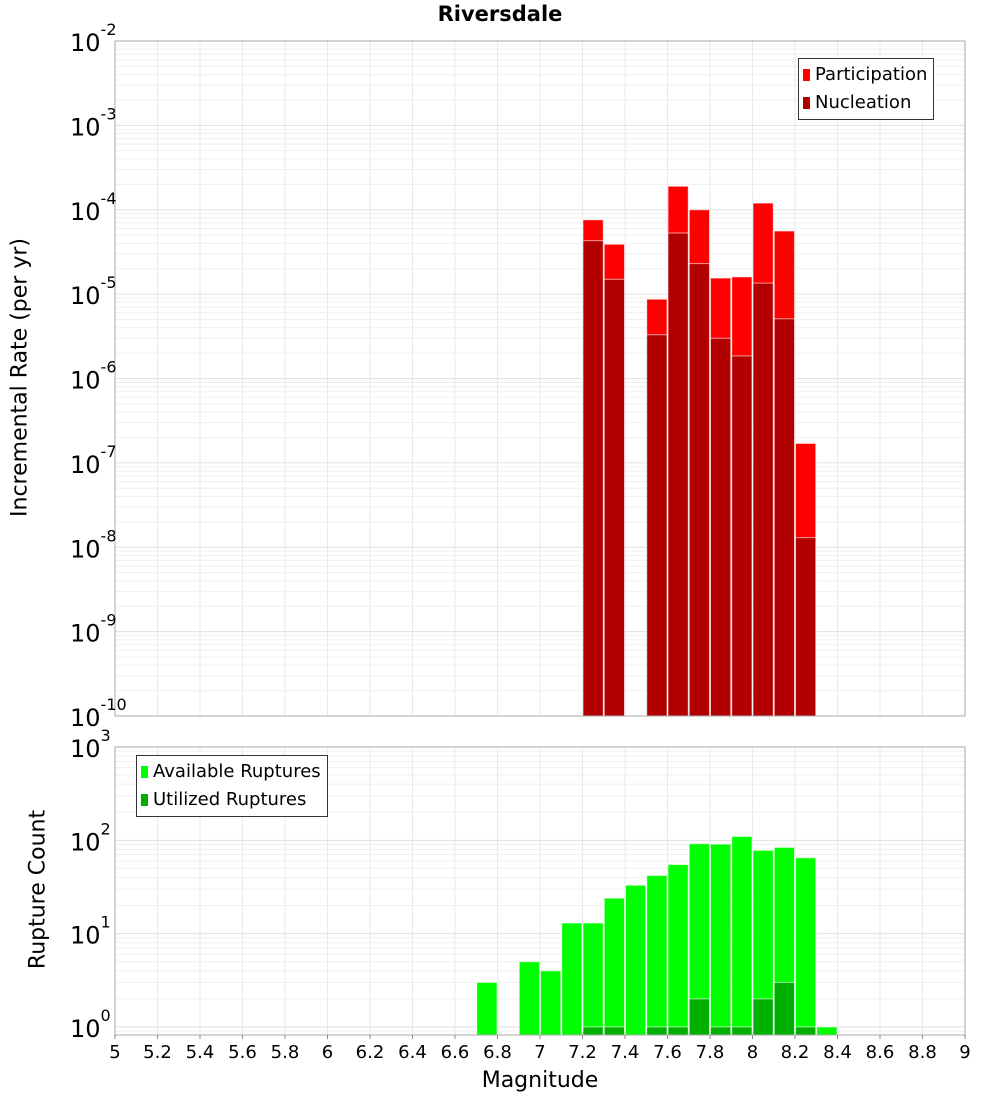 The height and width of the screenshot is (1100, 1000). Describe the element at coordinates (880, 1052) in the screenshot. I see `x-tick-label: 8.6` at that location.